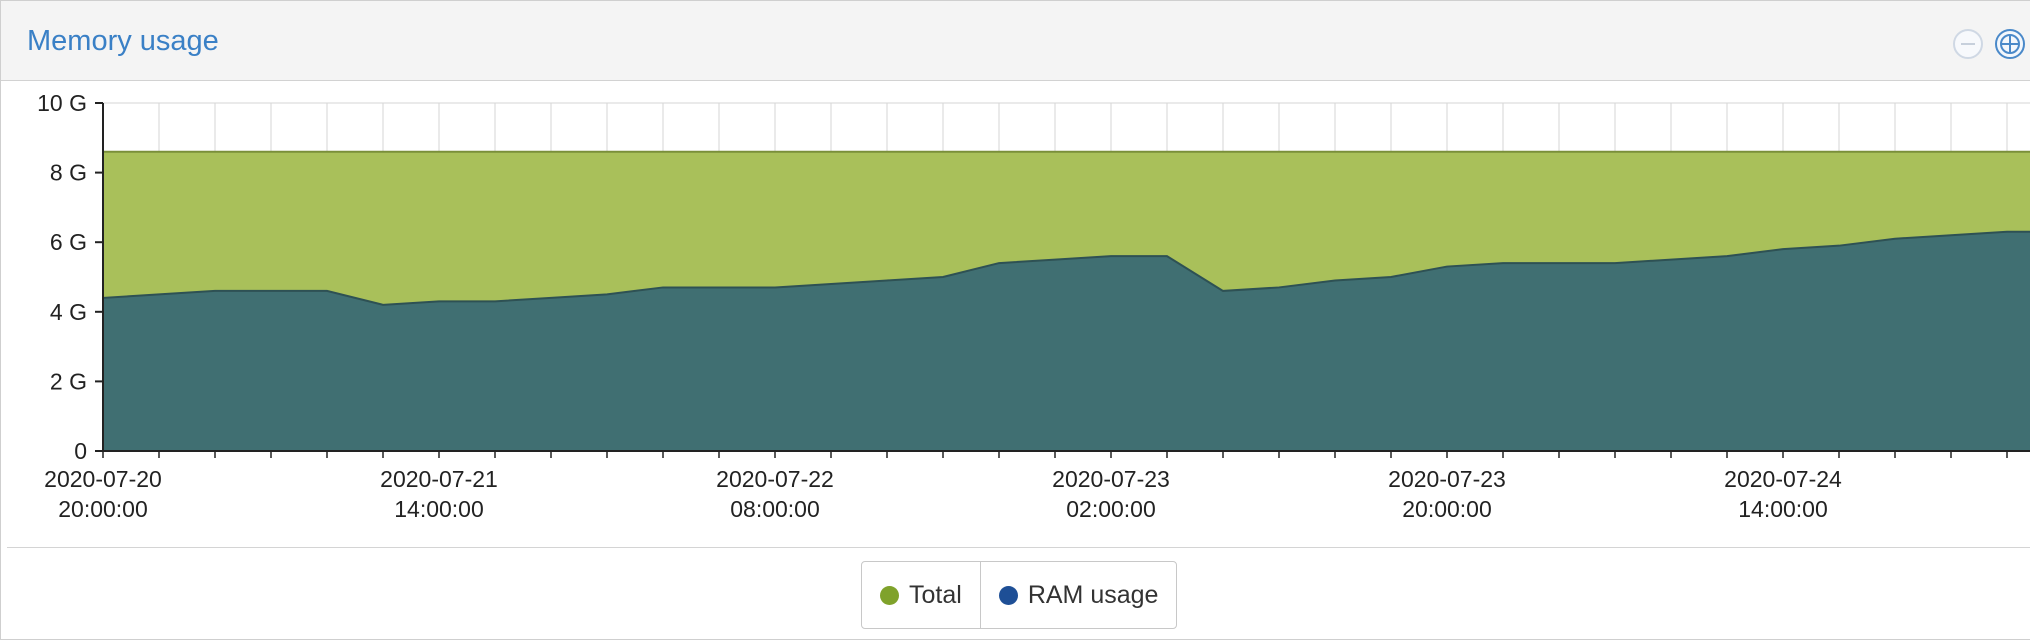 The width and height of the screenshot is (2030, 640). Describe the element at coordinates (1018, 547) in the screenshot. I see `chart-separator` at that location.